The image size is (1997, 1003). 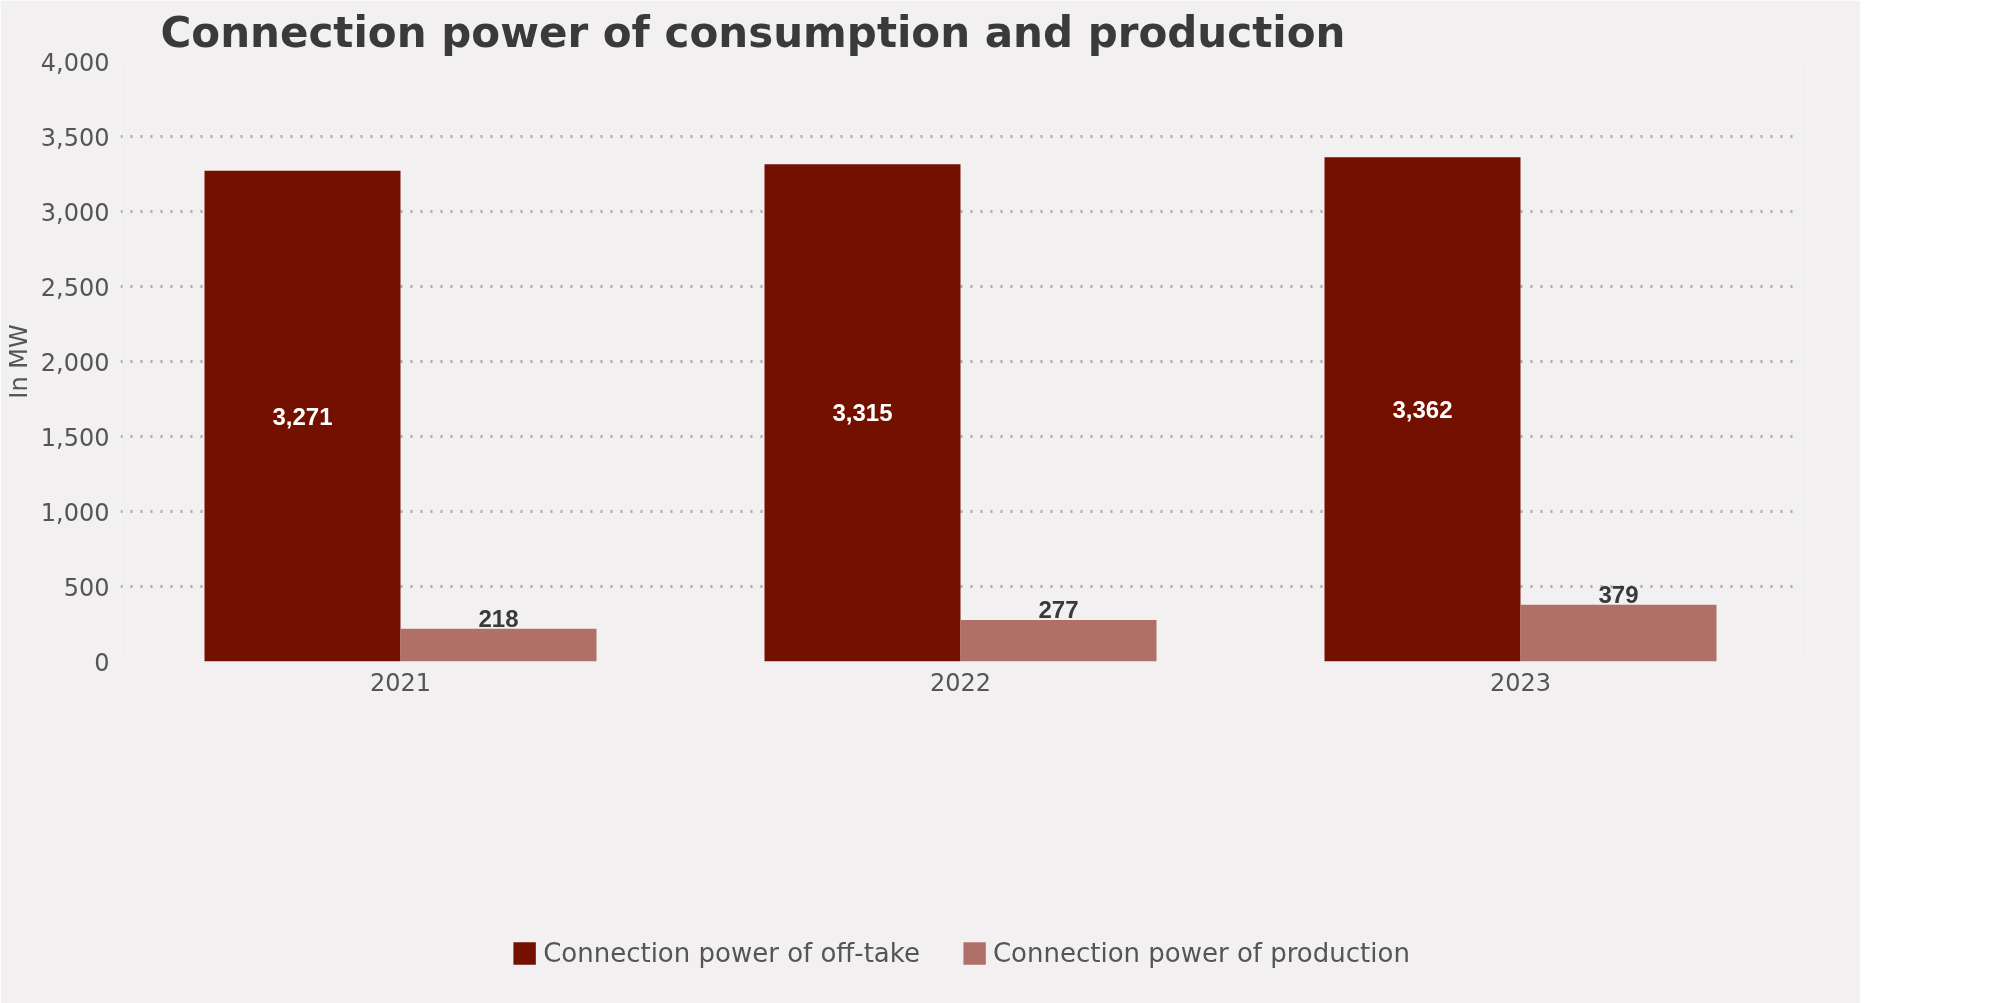 I want to click on y-tick-label: 1,500, so click(x=75, y=437).